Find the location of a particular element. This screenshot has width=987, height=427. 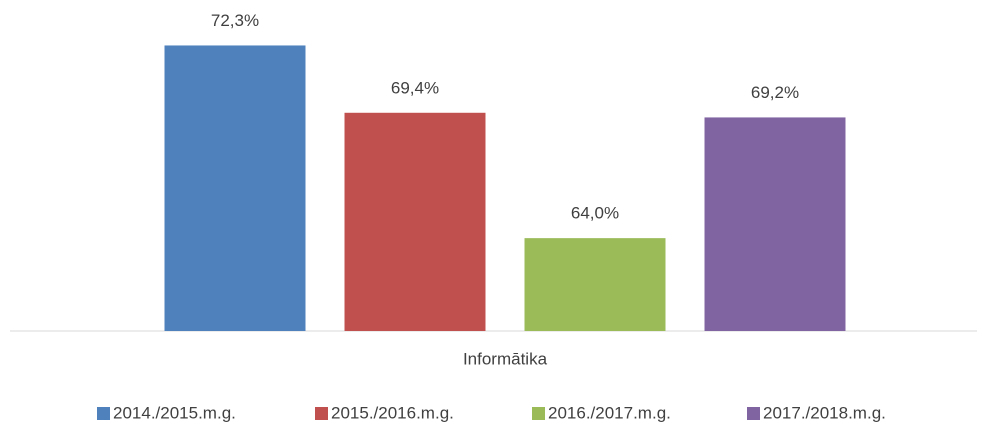

data-label: 69,4% is located at coordinates (415, 87).